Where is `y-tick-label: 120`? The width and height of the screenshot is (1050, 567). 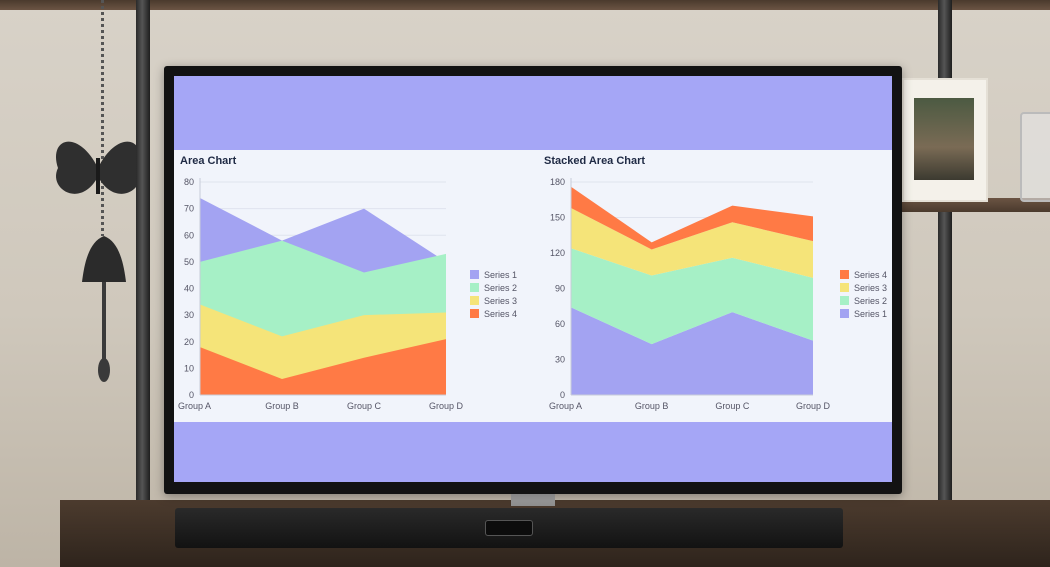 y-tick-label: 120 is located at coordinates (557, 253).